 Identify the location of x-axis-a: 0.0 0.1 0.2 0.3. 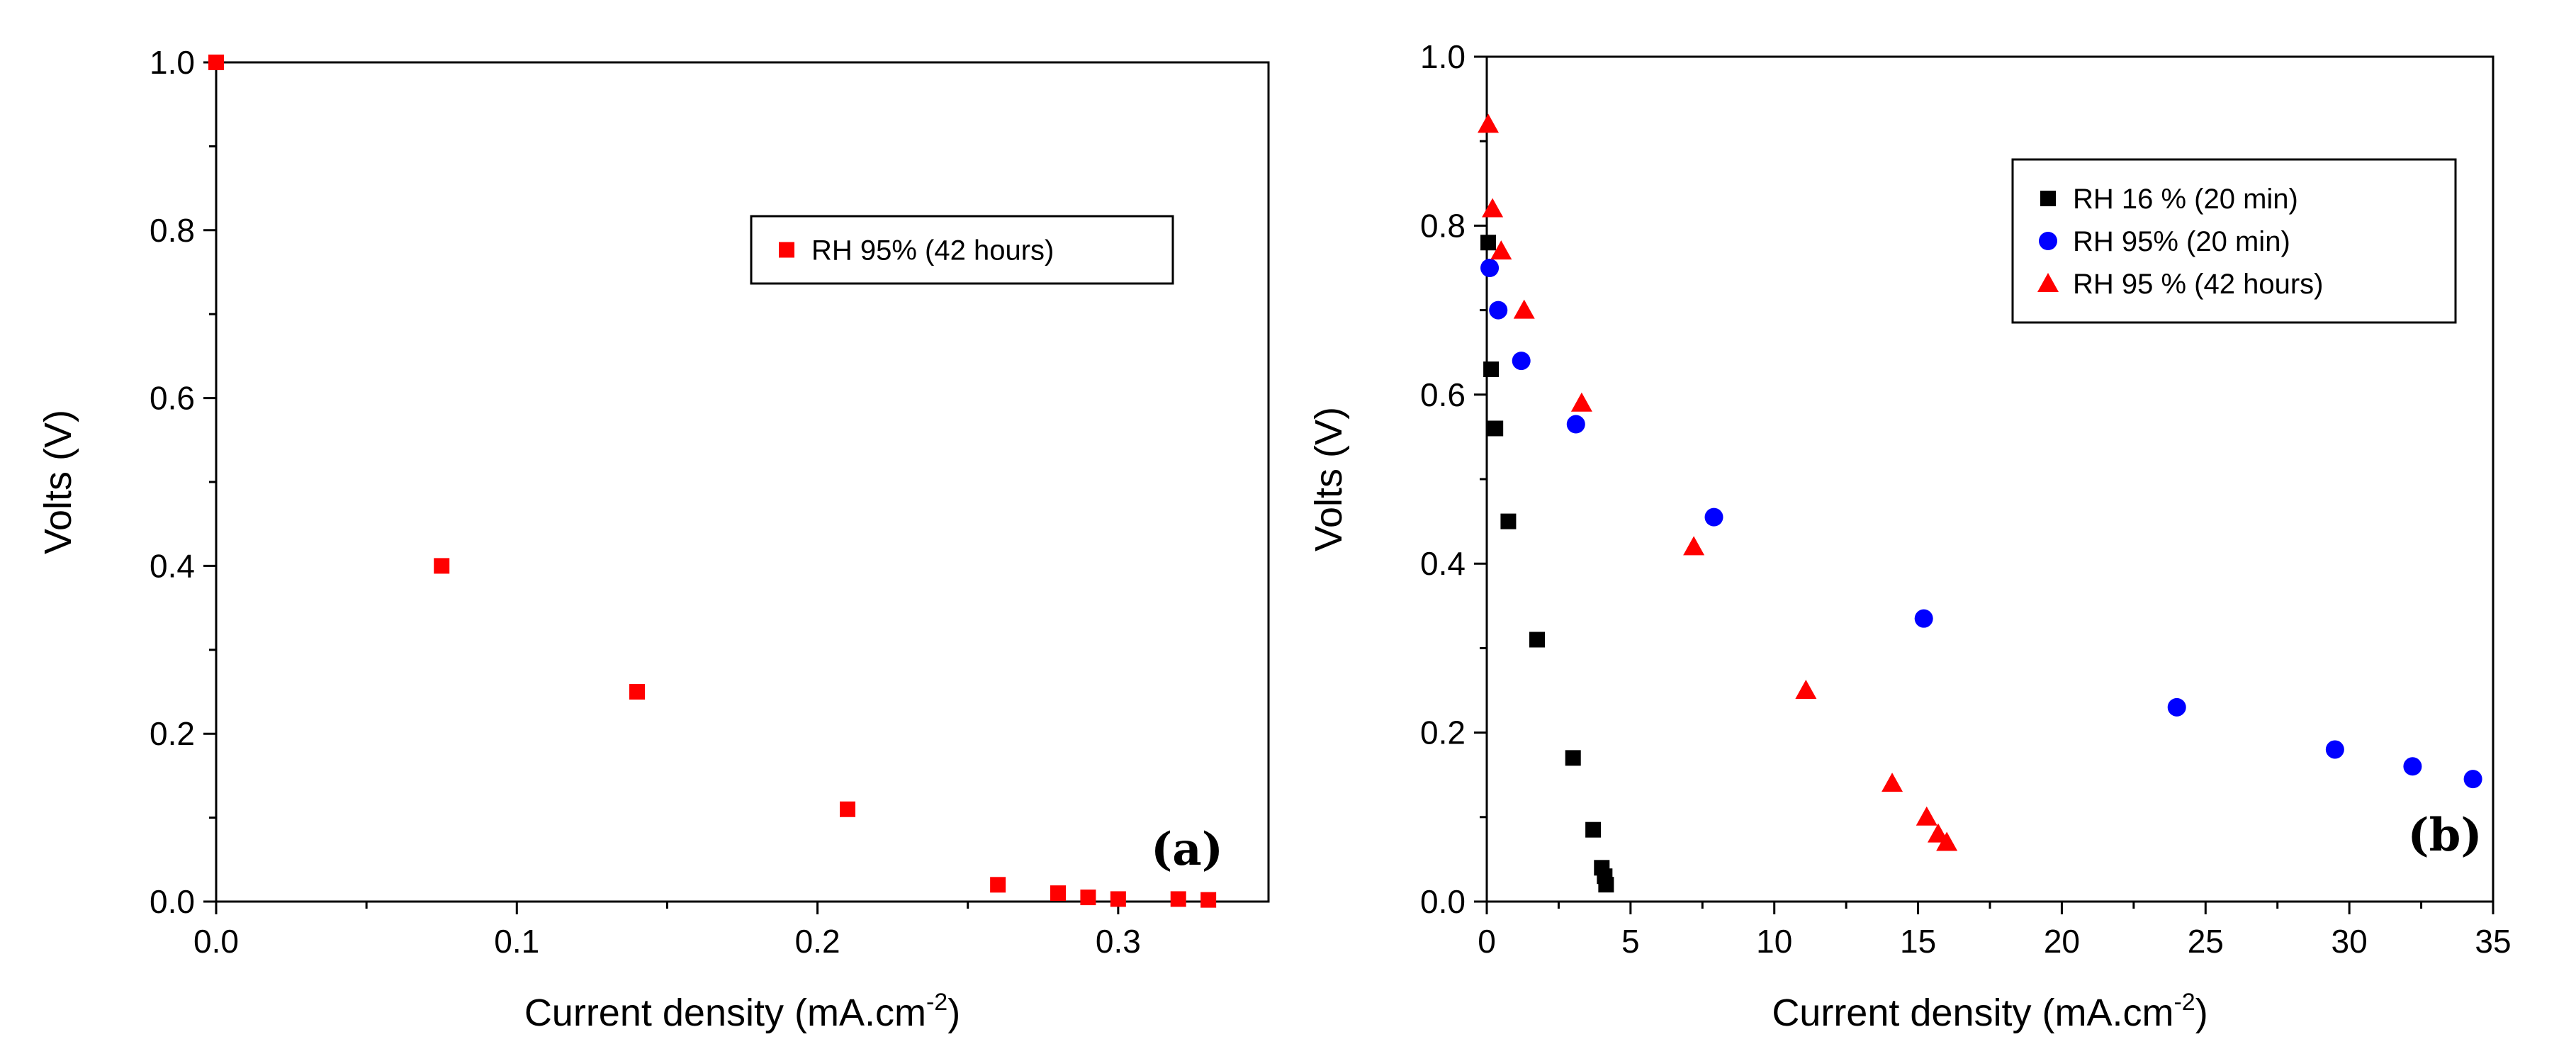
(667, 931).